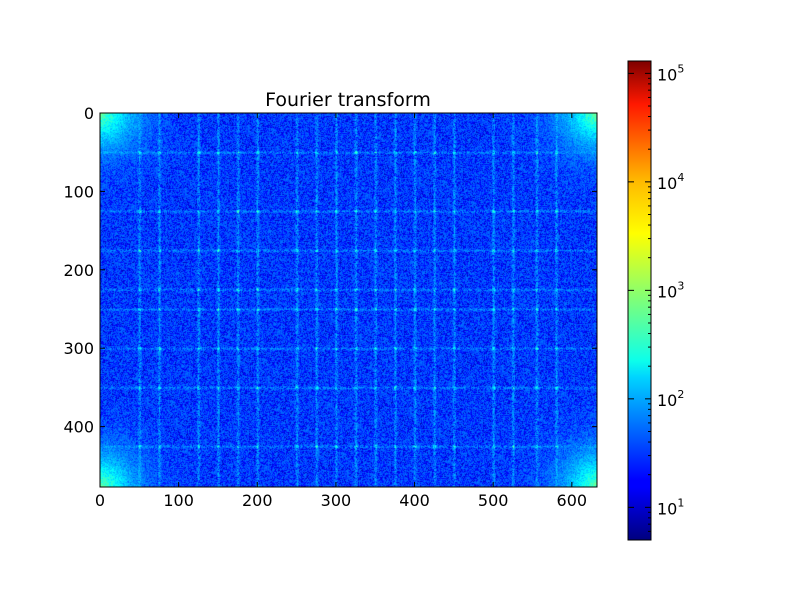 This screenshot has width=800, height=600. Describe the element at coordinates (414, 500) in the screenshot. I see `x-tick-label: 400` at that location.